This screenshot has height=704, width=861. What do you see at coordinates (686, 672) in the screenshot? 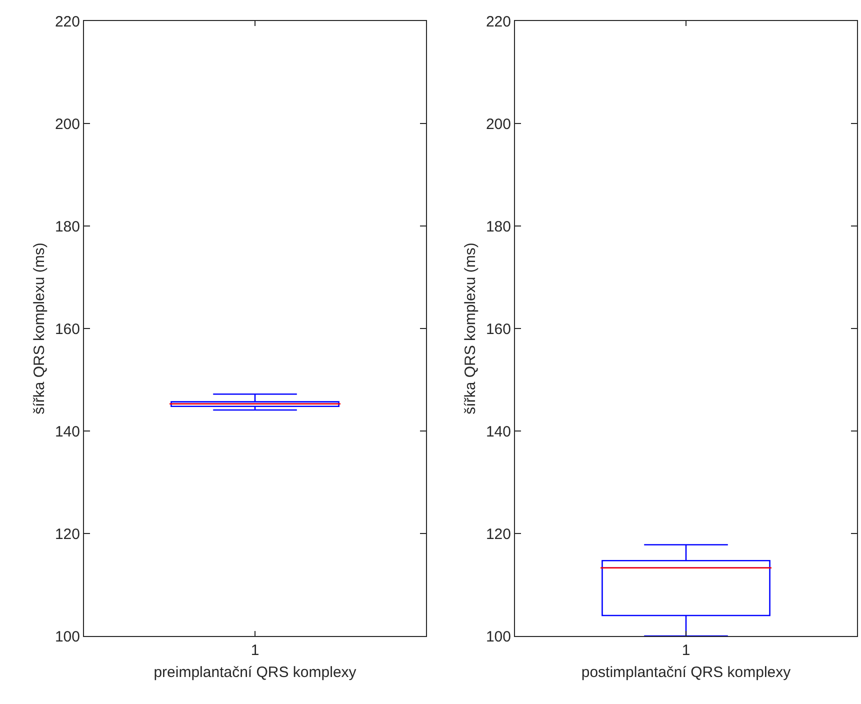
I see `x-axis-title: postimplantační QRS komplexy` at bounding box center [686, 672].